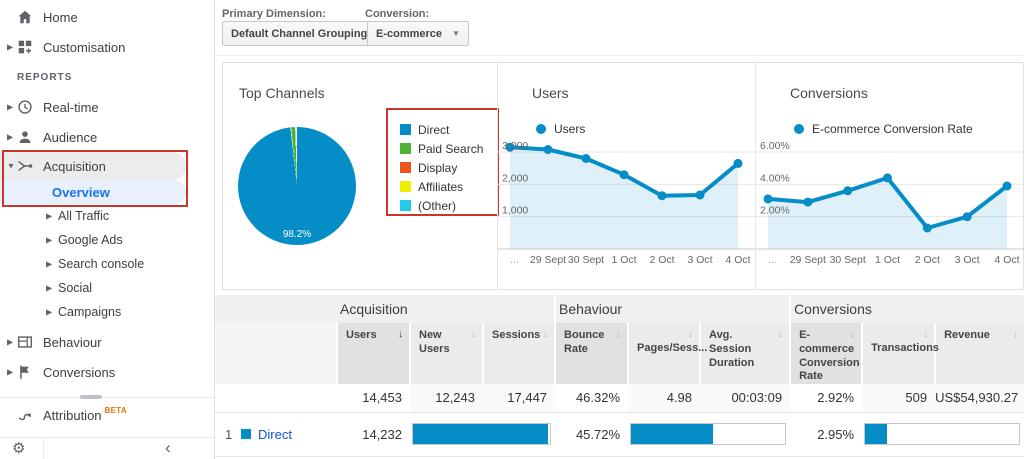  I want to click on sidebar-item-customisation: ▶ Customisation, so click(107, 47).